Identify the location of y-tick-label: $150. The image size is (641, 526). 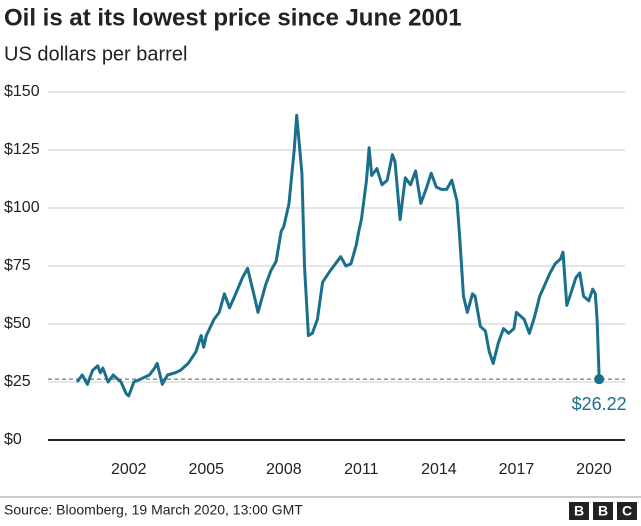
(22, 91).